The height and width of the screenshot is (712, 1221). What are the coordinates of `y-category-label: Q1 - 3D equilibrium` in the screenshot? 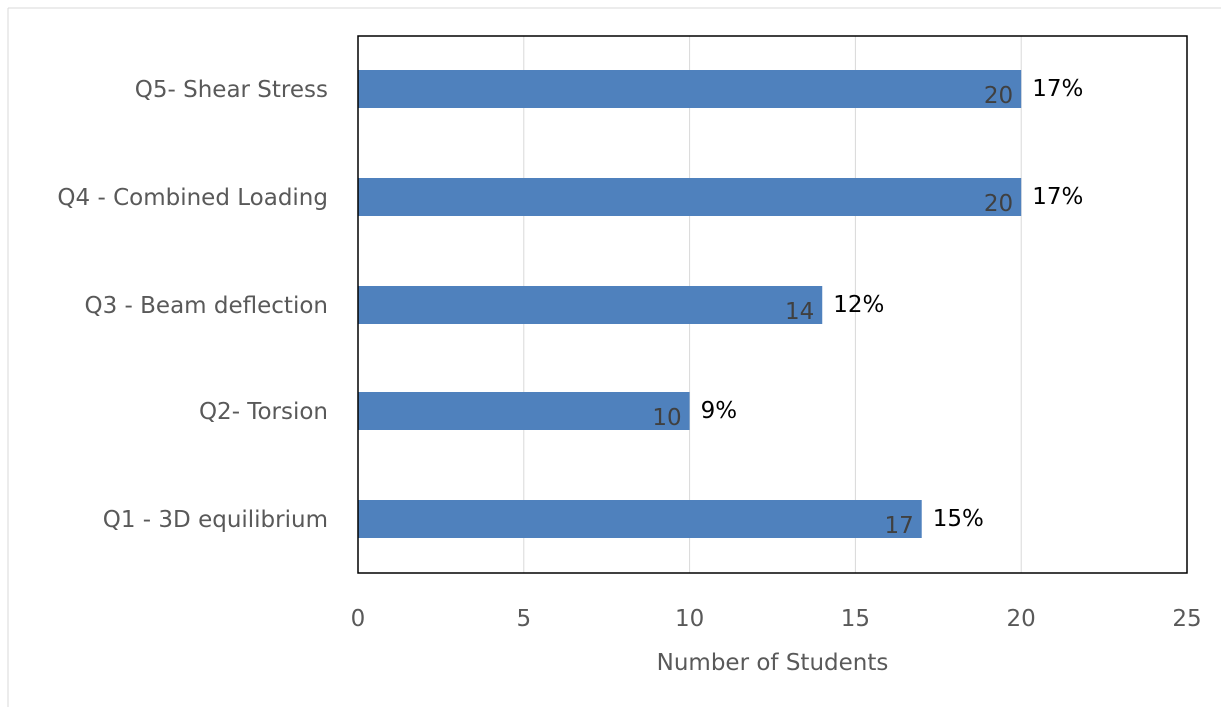 It's located at (215, 520).